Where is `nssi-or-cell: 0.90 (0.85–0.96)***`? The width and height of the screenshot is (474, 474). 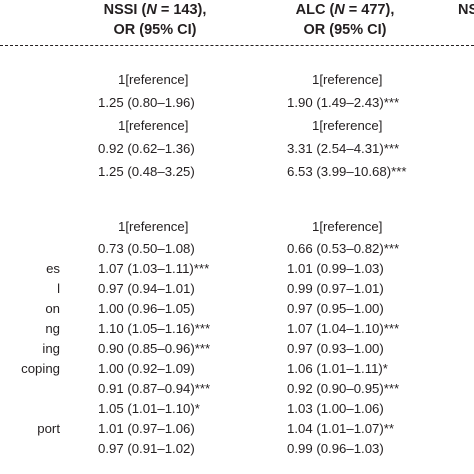 nssi-or-cell: 0.90 (0.85–0.96)*** is located at coordinates (154, 348).